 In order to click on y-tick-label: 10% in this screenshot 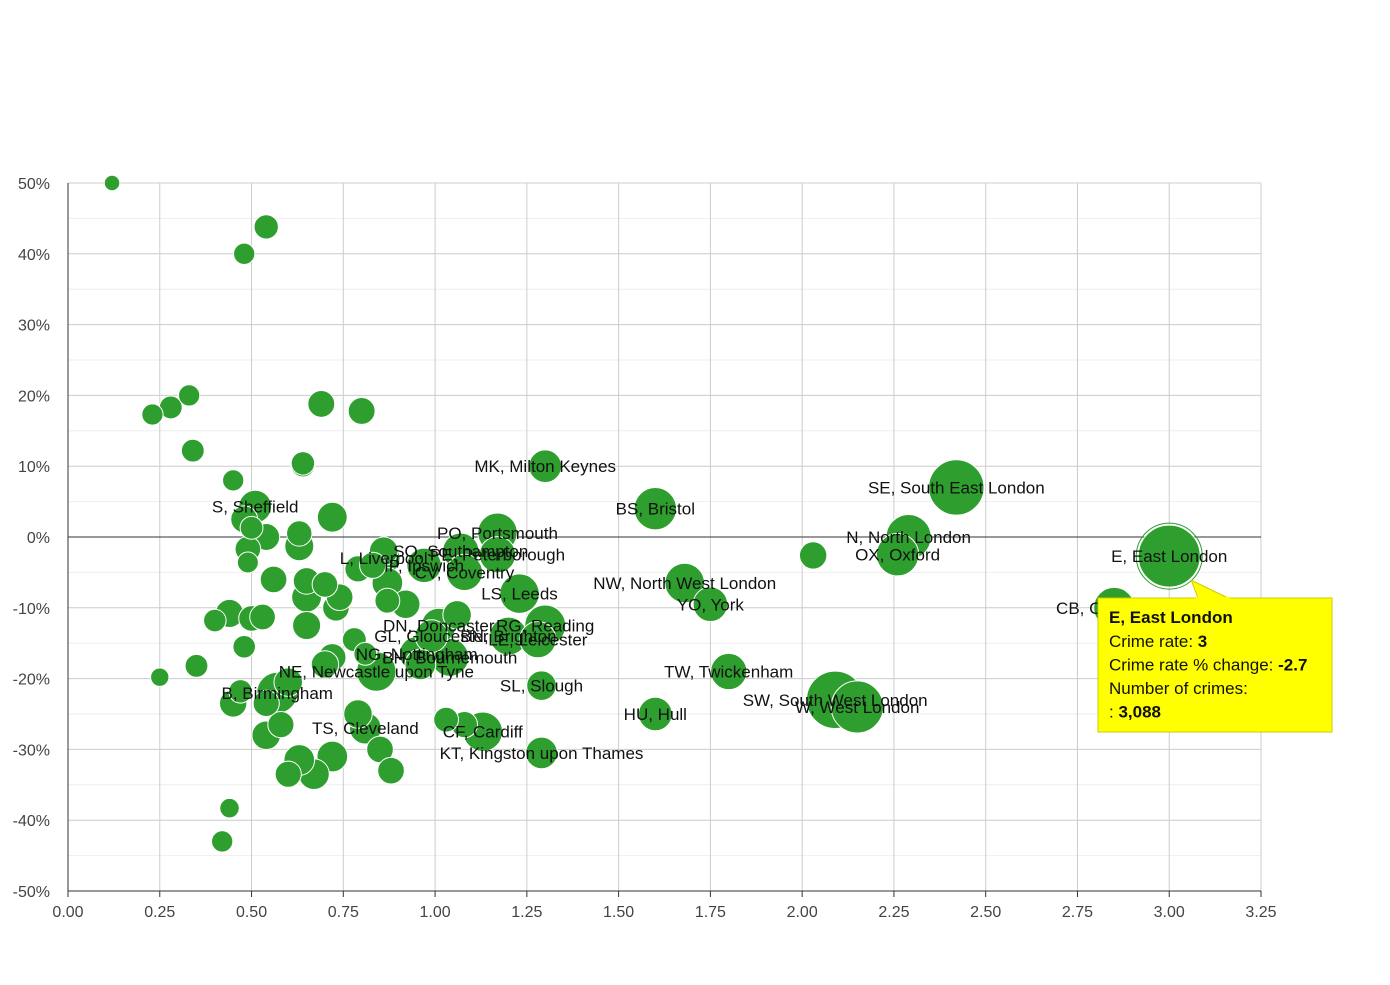, I will do `click(34, 467)`.